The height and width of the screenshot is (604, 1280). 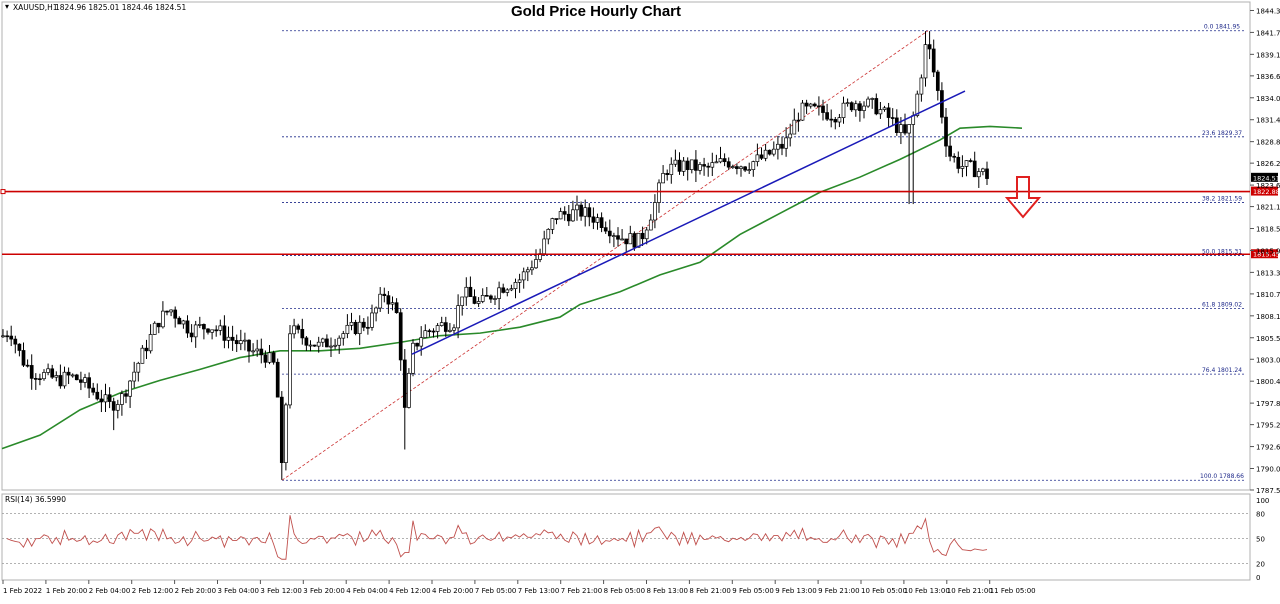 What do you see at coordinates (1268, 55) in the screenshot?
I see `price-tick-label: 1839.15` at bounding box center [1268, 55].